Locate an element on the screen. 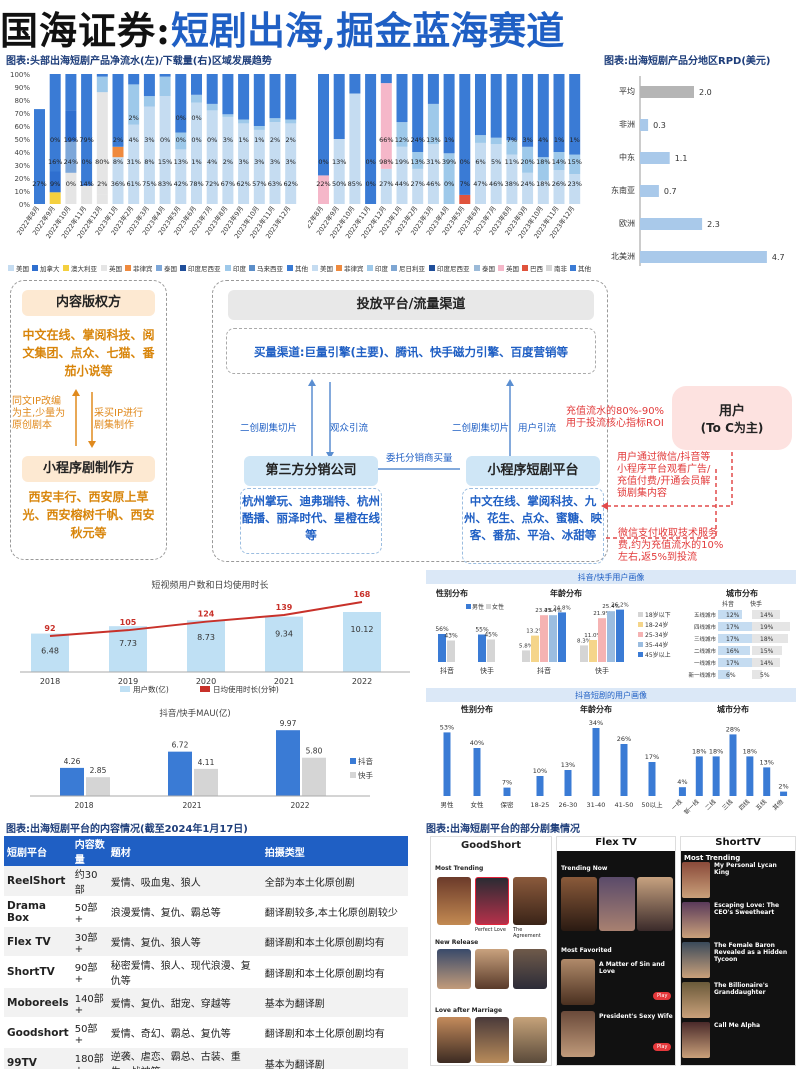 This screenshot has width=800, height=1069. value-label: 25.4% is located at coordinates (610, 607).